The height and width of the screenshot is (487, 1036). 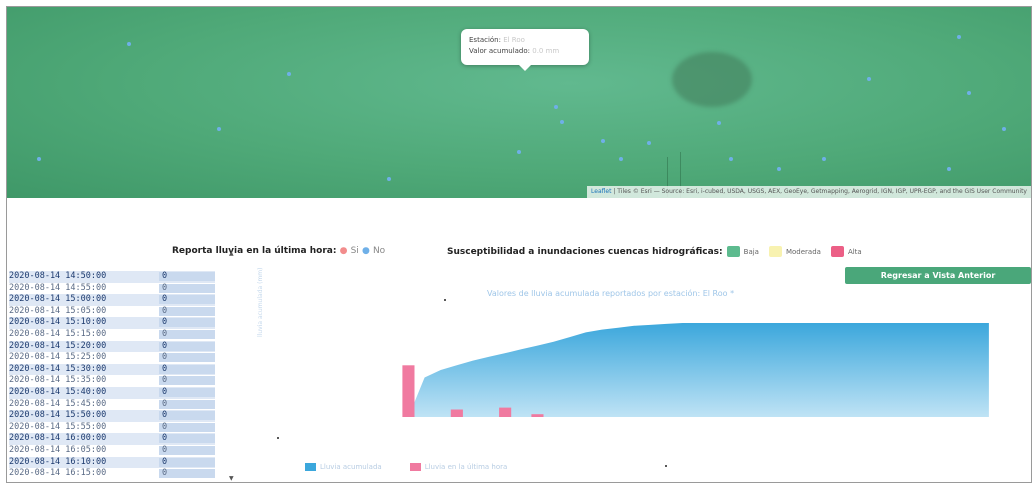 I want to click on table-cell-time: 2020-08-14 16:00:00, so click(x=58, y=438).